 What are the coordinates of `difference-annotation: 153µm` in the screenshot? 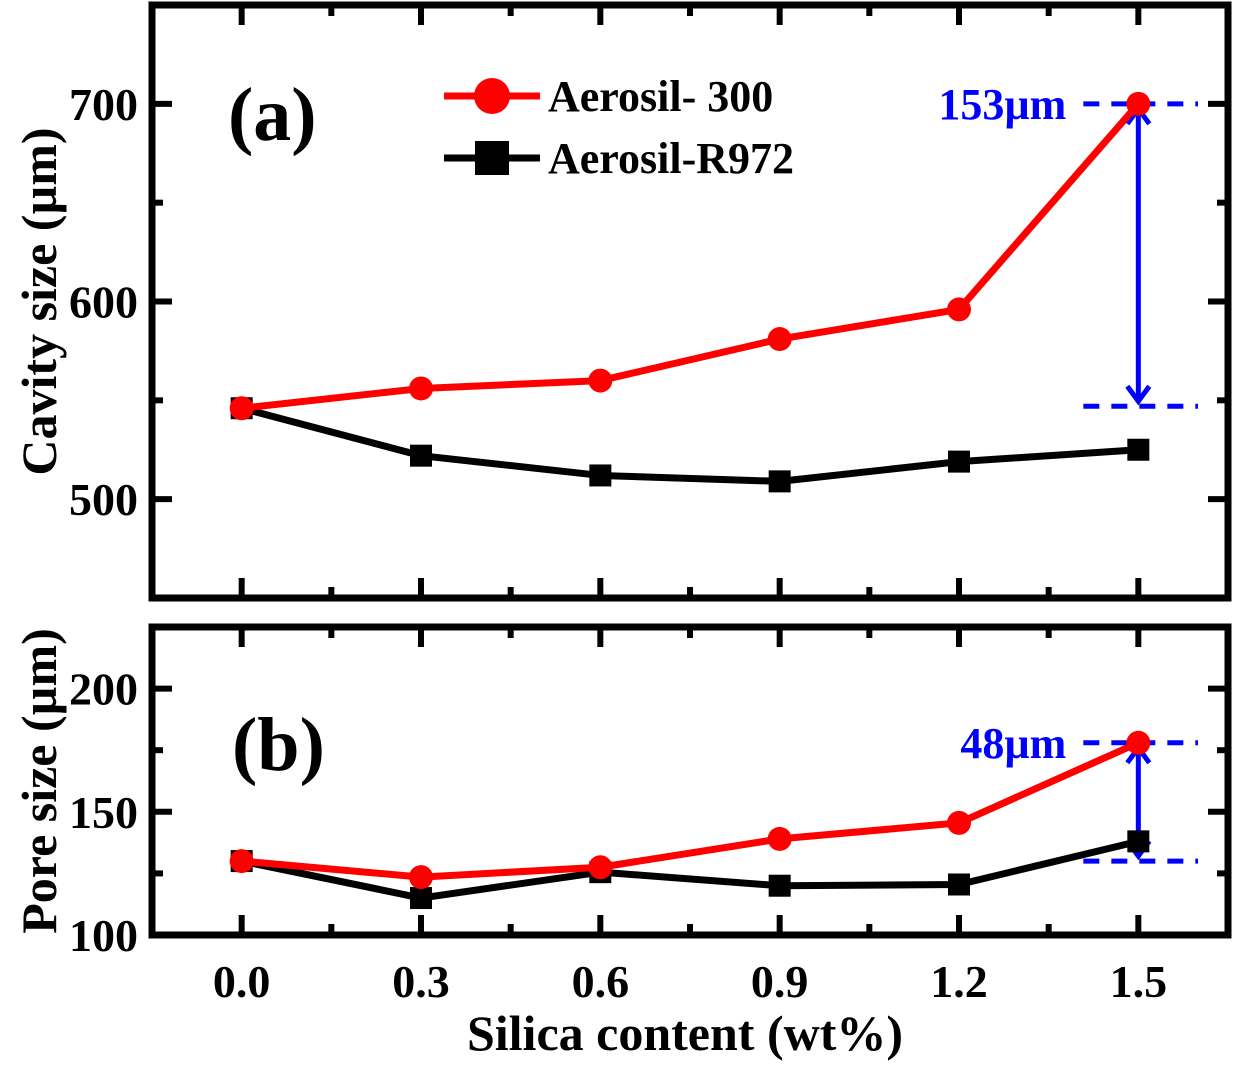 It's located at (1068, 244).